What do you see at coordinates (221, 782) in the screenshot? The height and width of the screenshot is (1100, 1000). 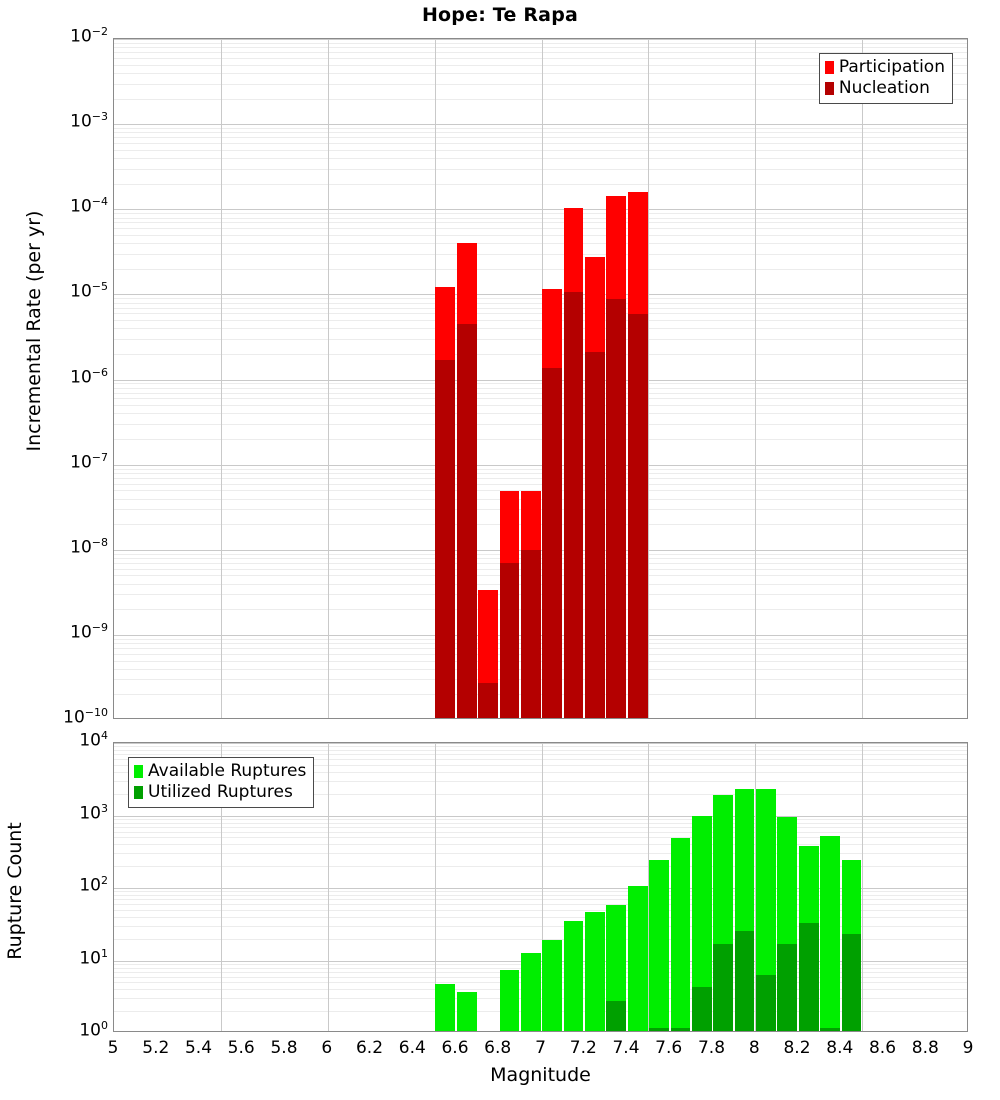 I see `legend-rupture-count: Available Ruptures Utilized Ruptures` at bounding box center [221, 782].